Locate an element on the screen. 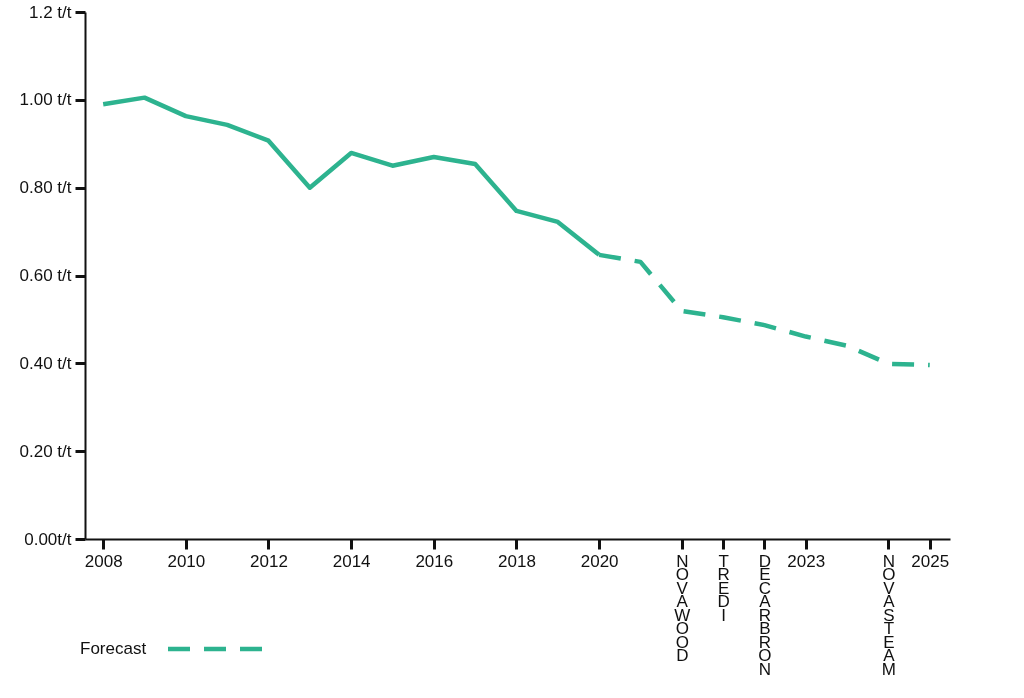 This screenshot has width=1024, height=698. y-tick-label: 0.40 t/t is located at coordinates (45, 363).